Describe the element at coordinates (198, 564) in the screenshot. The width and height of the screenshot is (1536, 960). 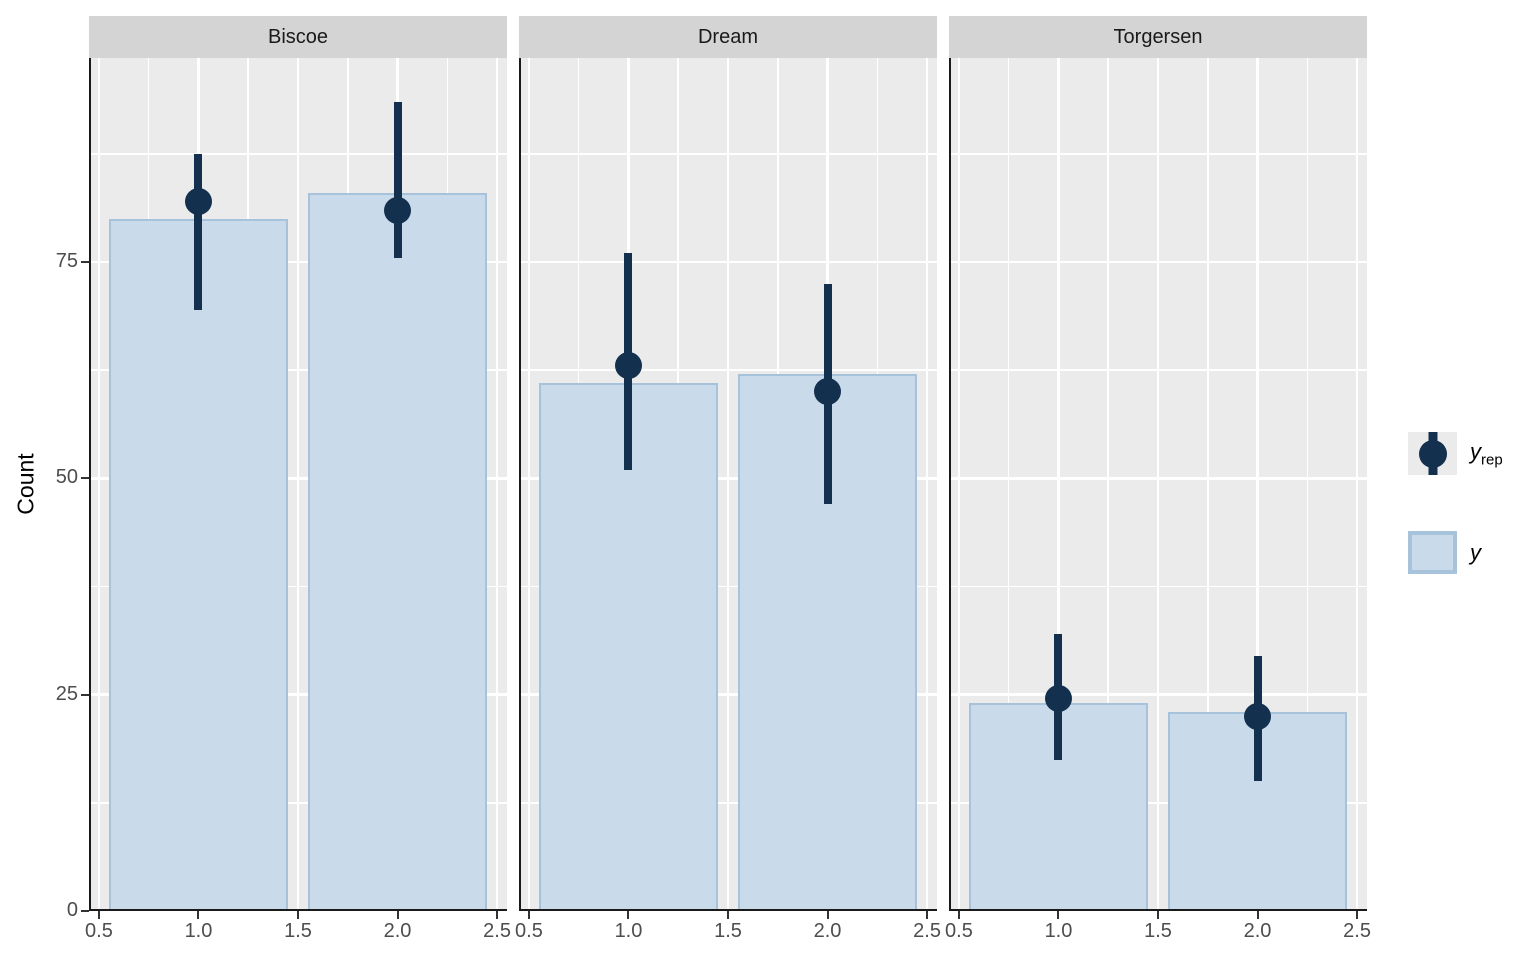
I see `bar-biscoe-x1` at that location.